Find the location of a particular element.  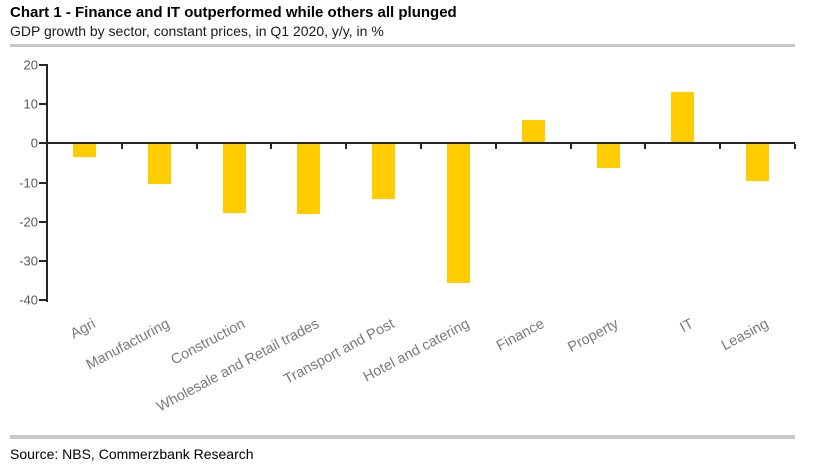

bar-agri is located at coordinates (84, 150).